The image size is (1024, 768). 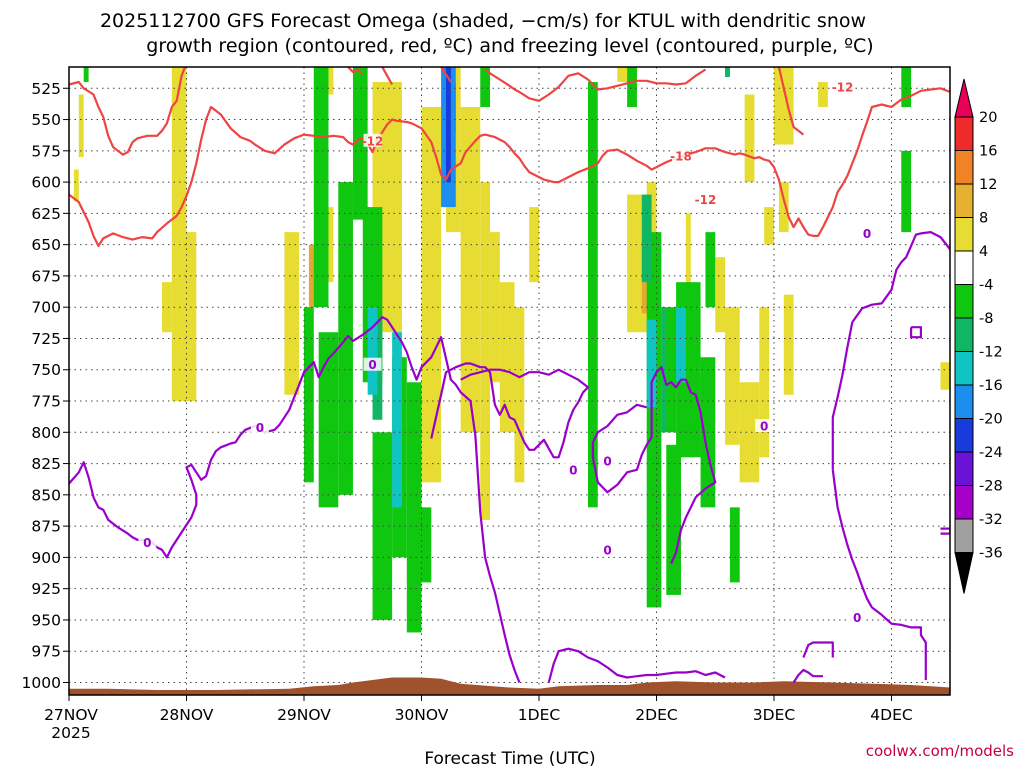 What do you see at coordinates (422, 715) in the screenshot?
I see `x-tick-label-30NOV: 30NOV` at bounding box center [422, 715].